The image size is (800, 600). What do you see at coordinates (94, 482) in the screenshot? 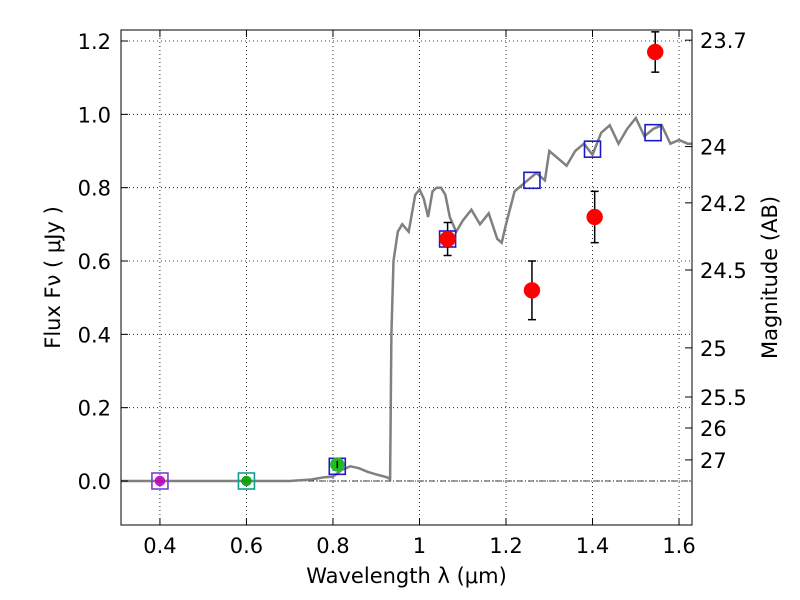
I see `y-tick-label: 0.0` at bounding box center [94, 482].